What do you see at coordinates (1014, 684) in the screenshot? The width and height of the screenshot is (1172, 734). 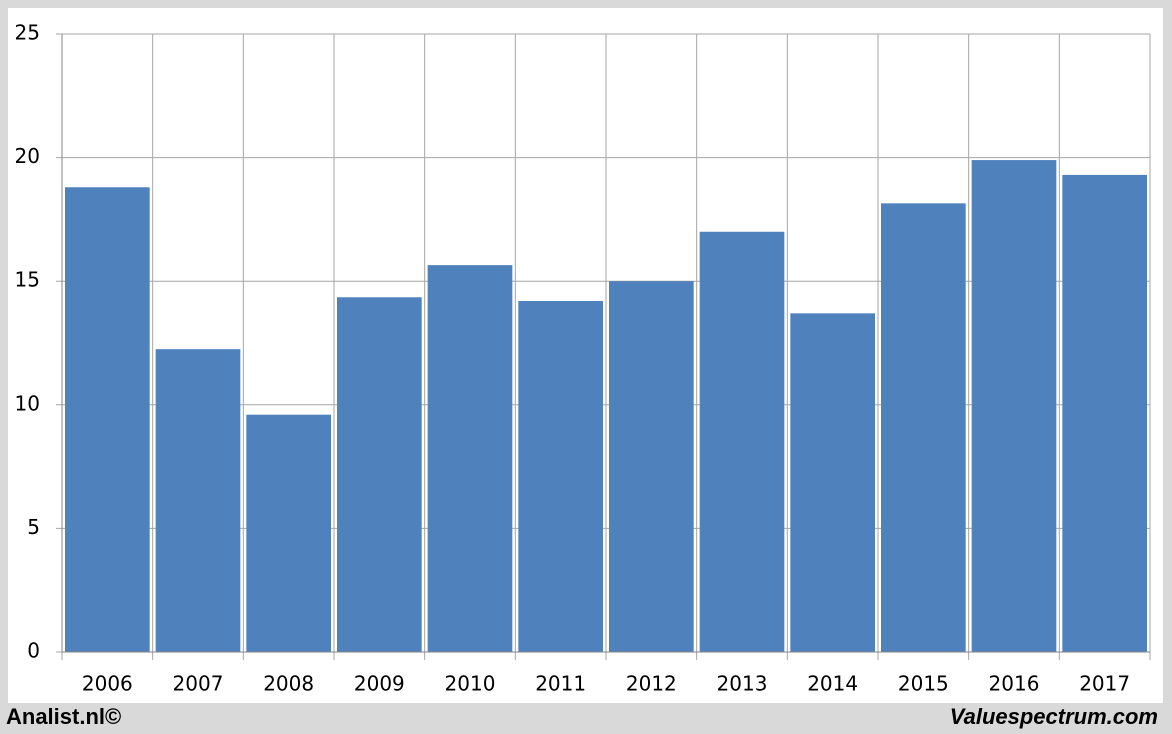 I see `x-tick-label: 2016` at bounding box center [1014, 684].